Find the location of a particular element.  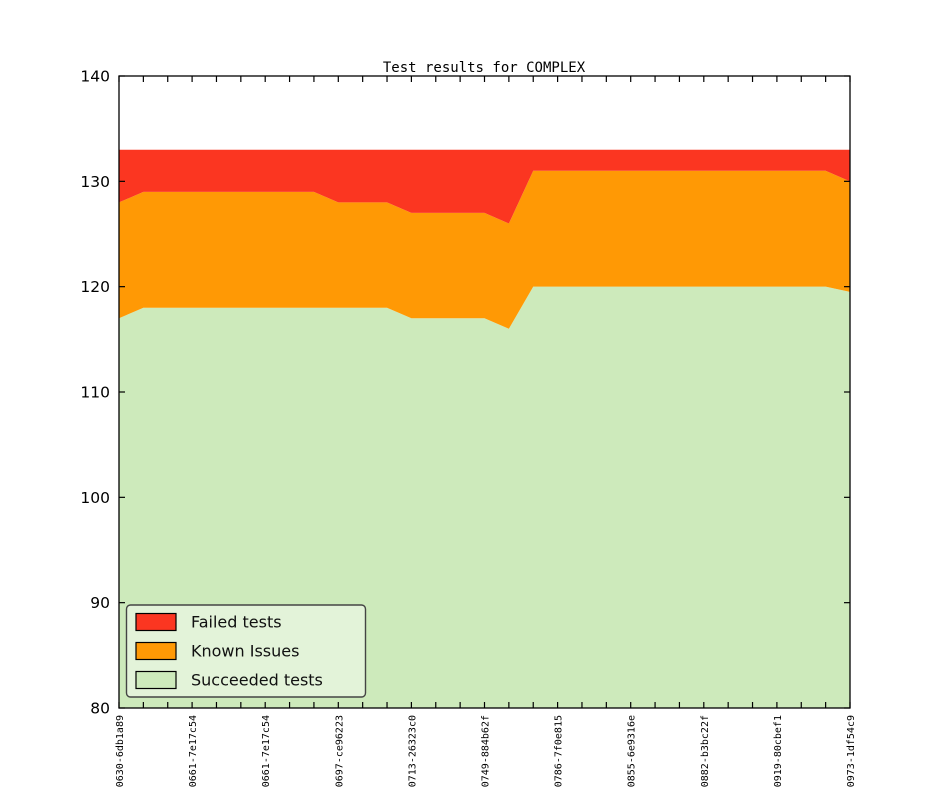

legend-entry-label: Succeeded tests is located at coordinates (257, 680).